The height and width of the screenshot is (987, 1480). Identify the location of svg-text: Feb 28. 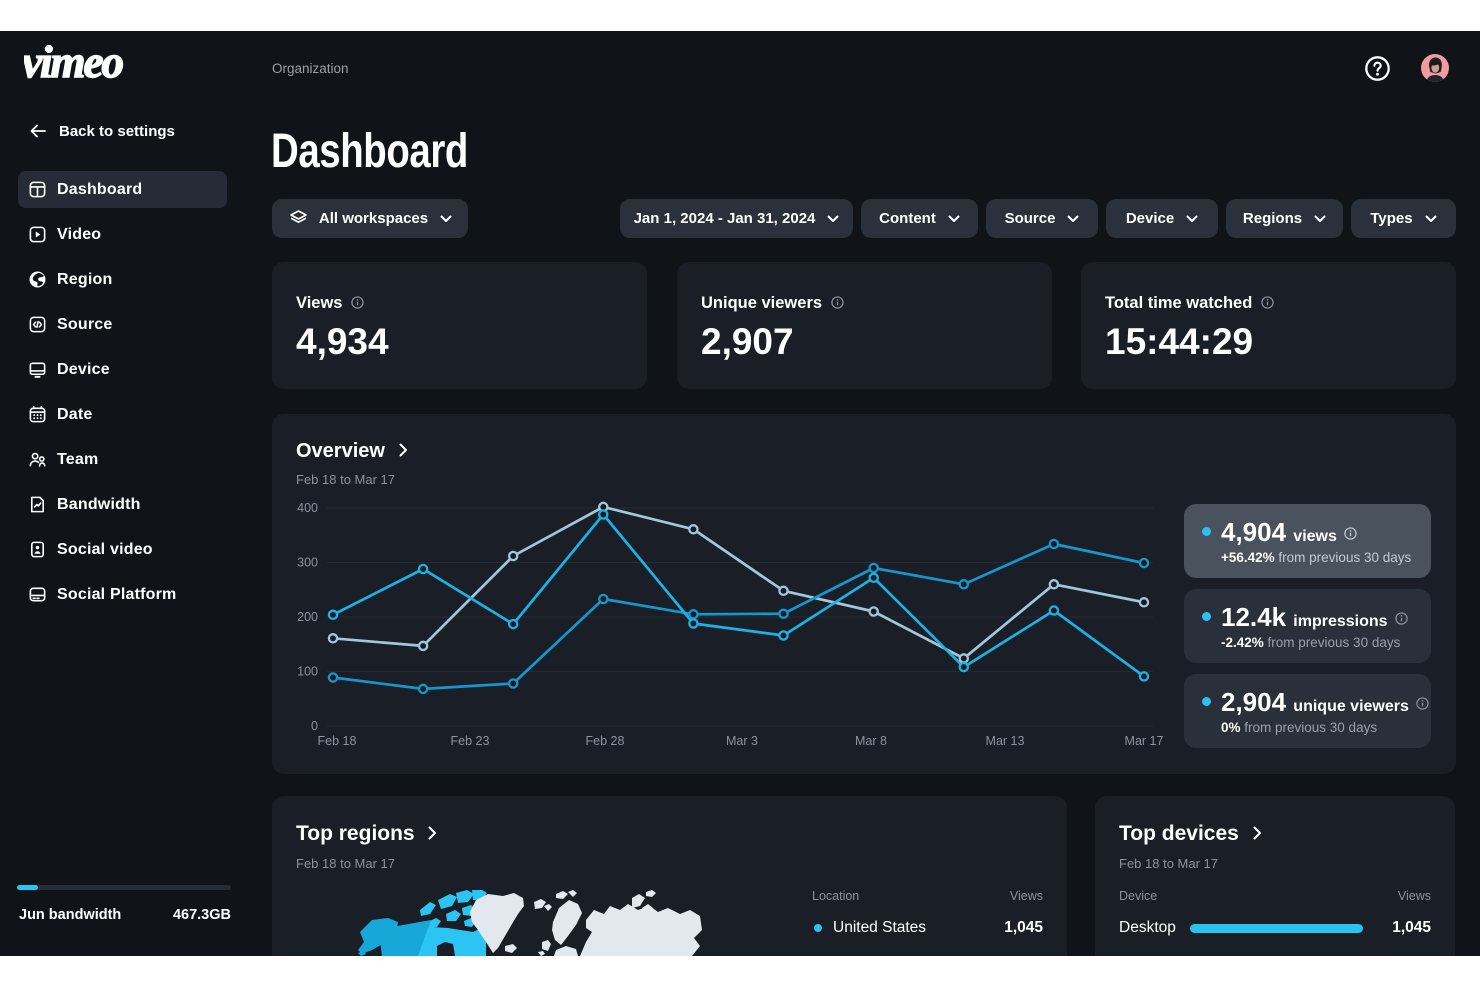
(605, 741).